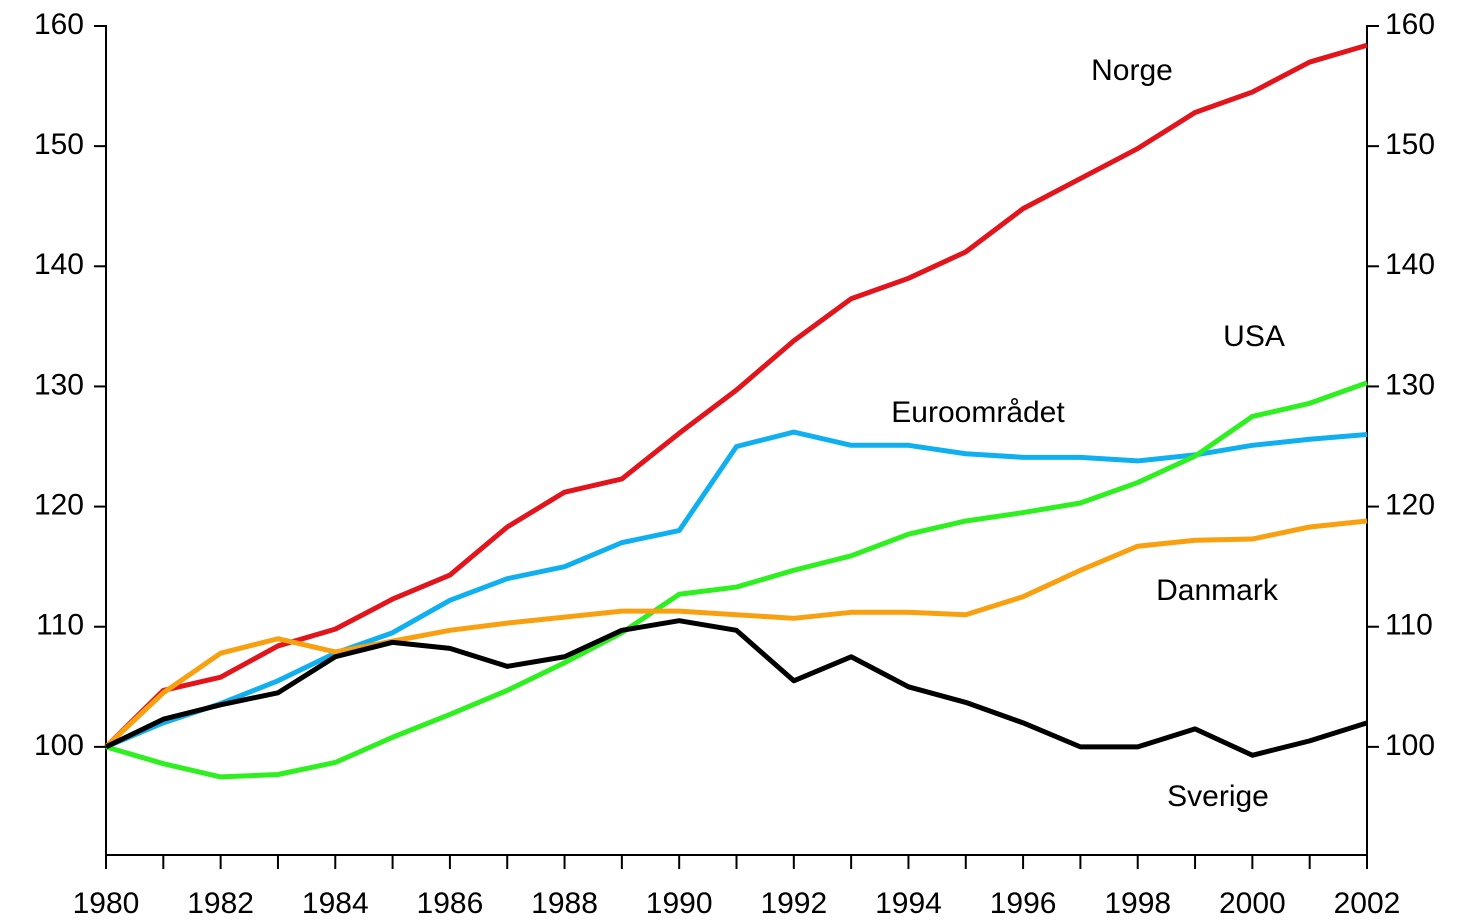  Describe the element at coordinates (1410, 24) in the screenshot. I see `y2-tick-label: 160` at that location.